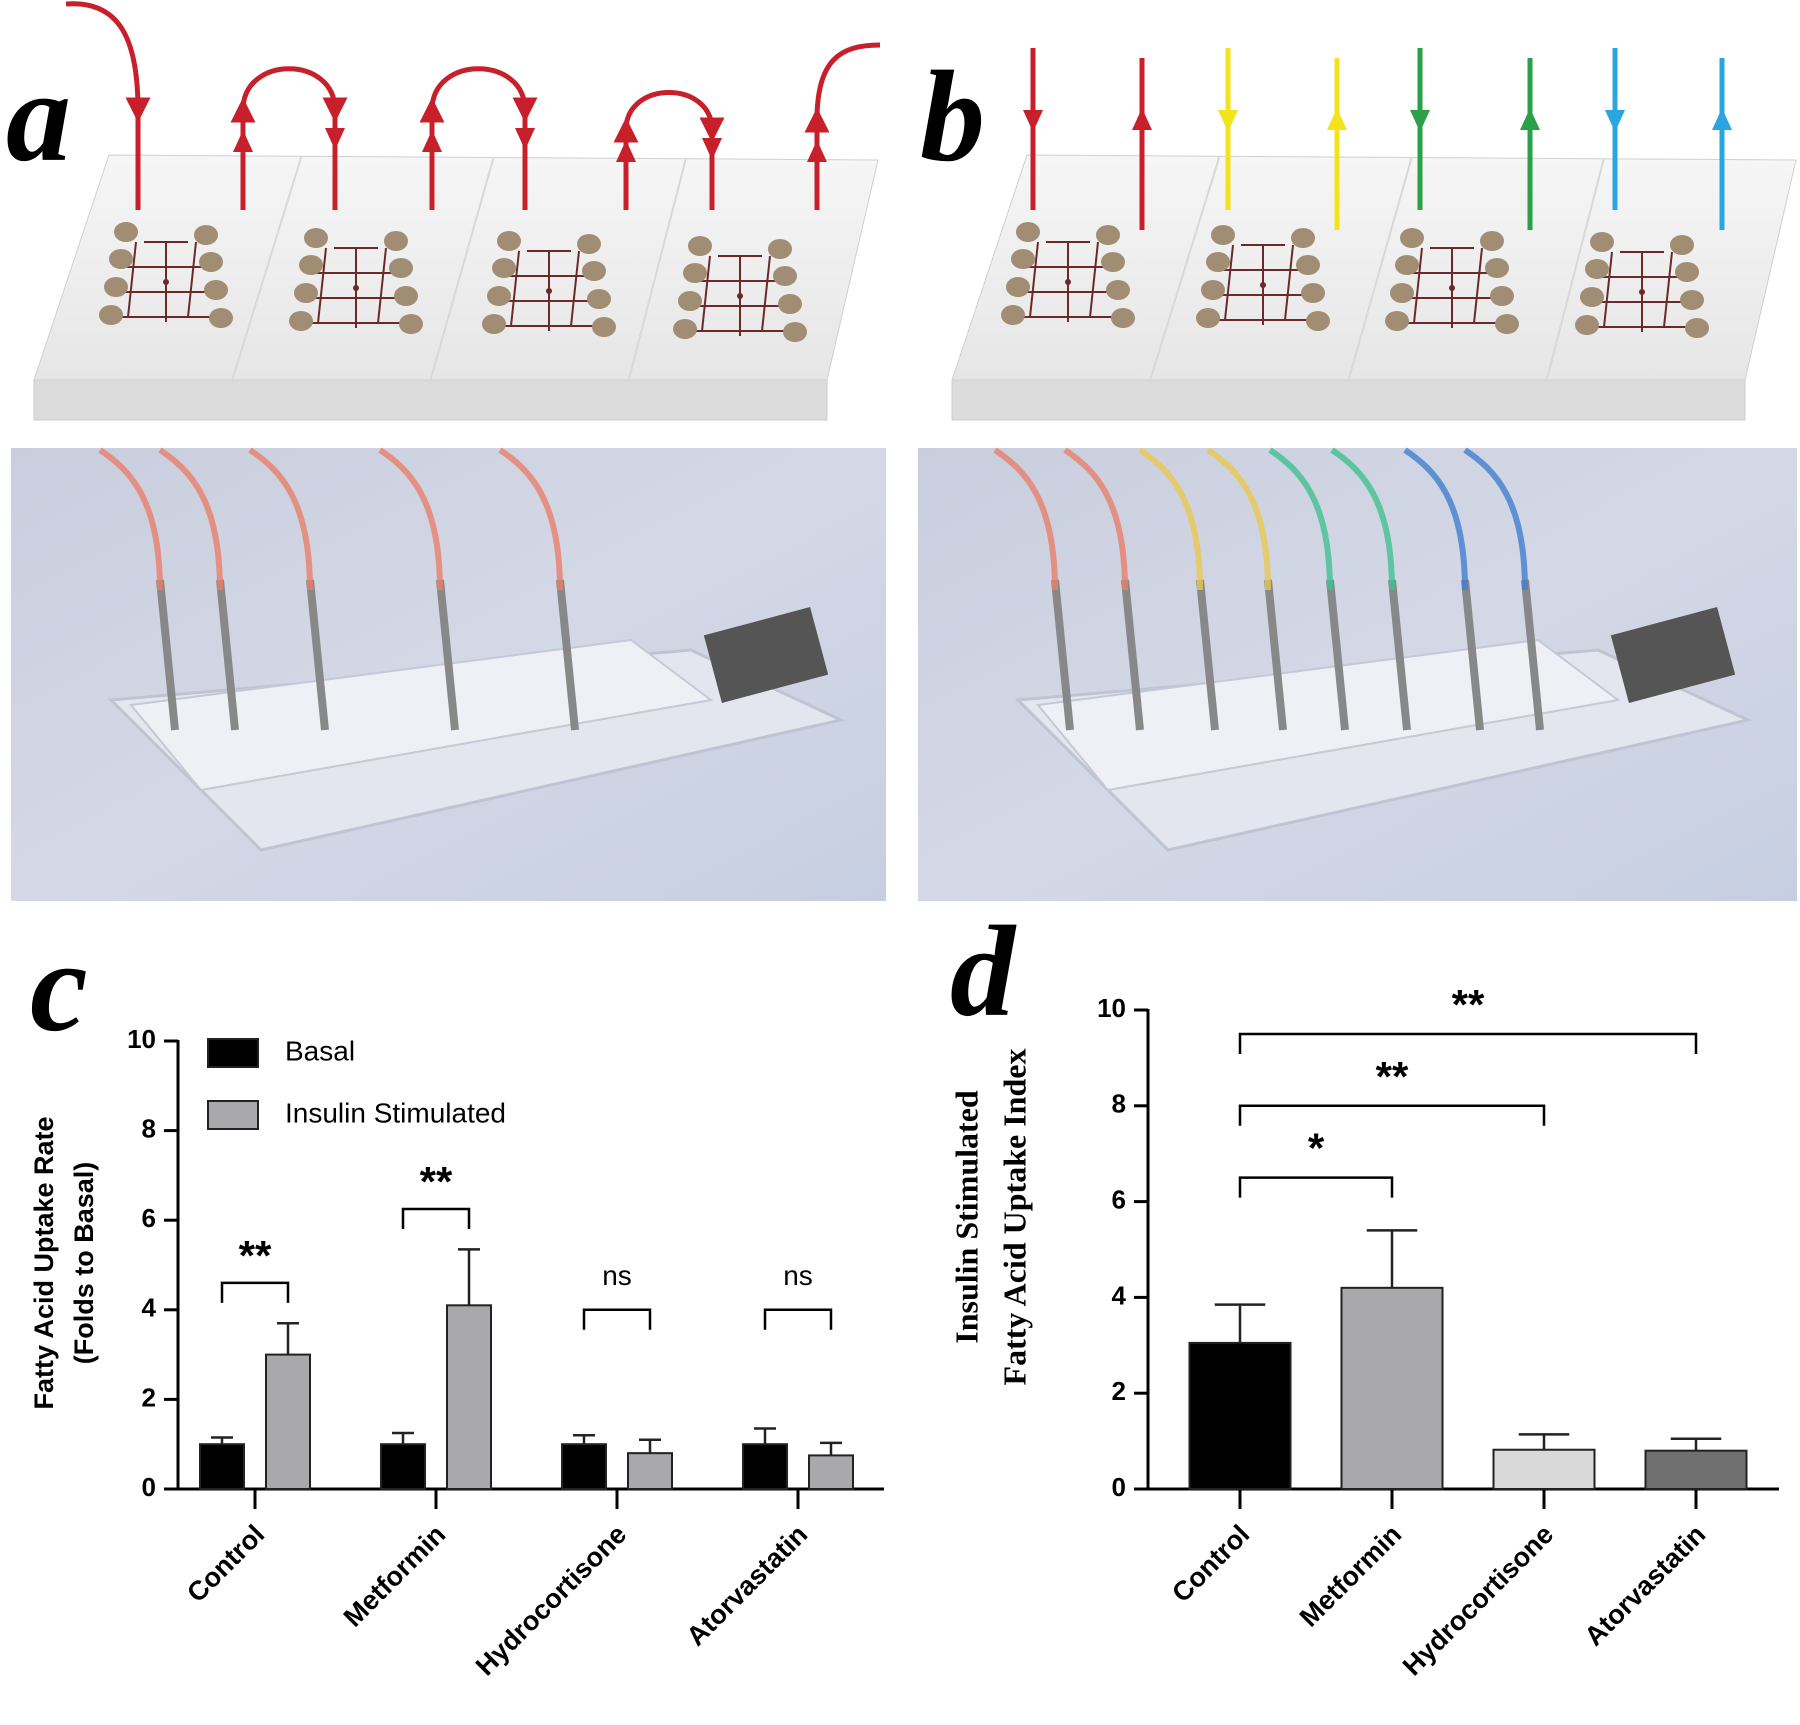 Image resolution: width=1800 pixels, height=1725 pixels. I want to click on panel-letter: b, so click(952, 117).